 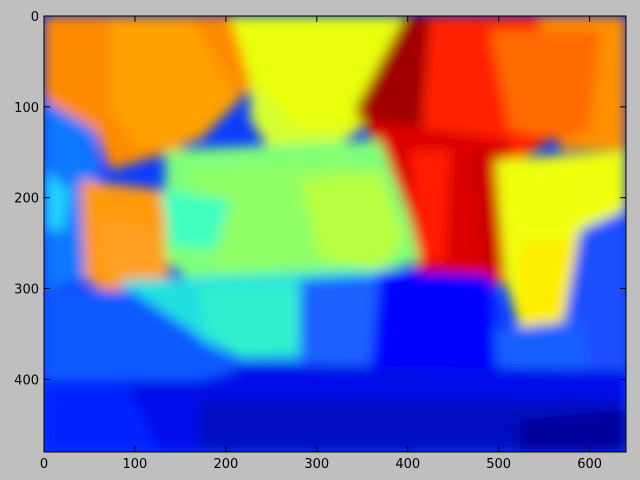 I want to click on x-tick-label: 0, so click(x=44, y=464).